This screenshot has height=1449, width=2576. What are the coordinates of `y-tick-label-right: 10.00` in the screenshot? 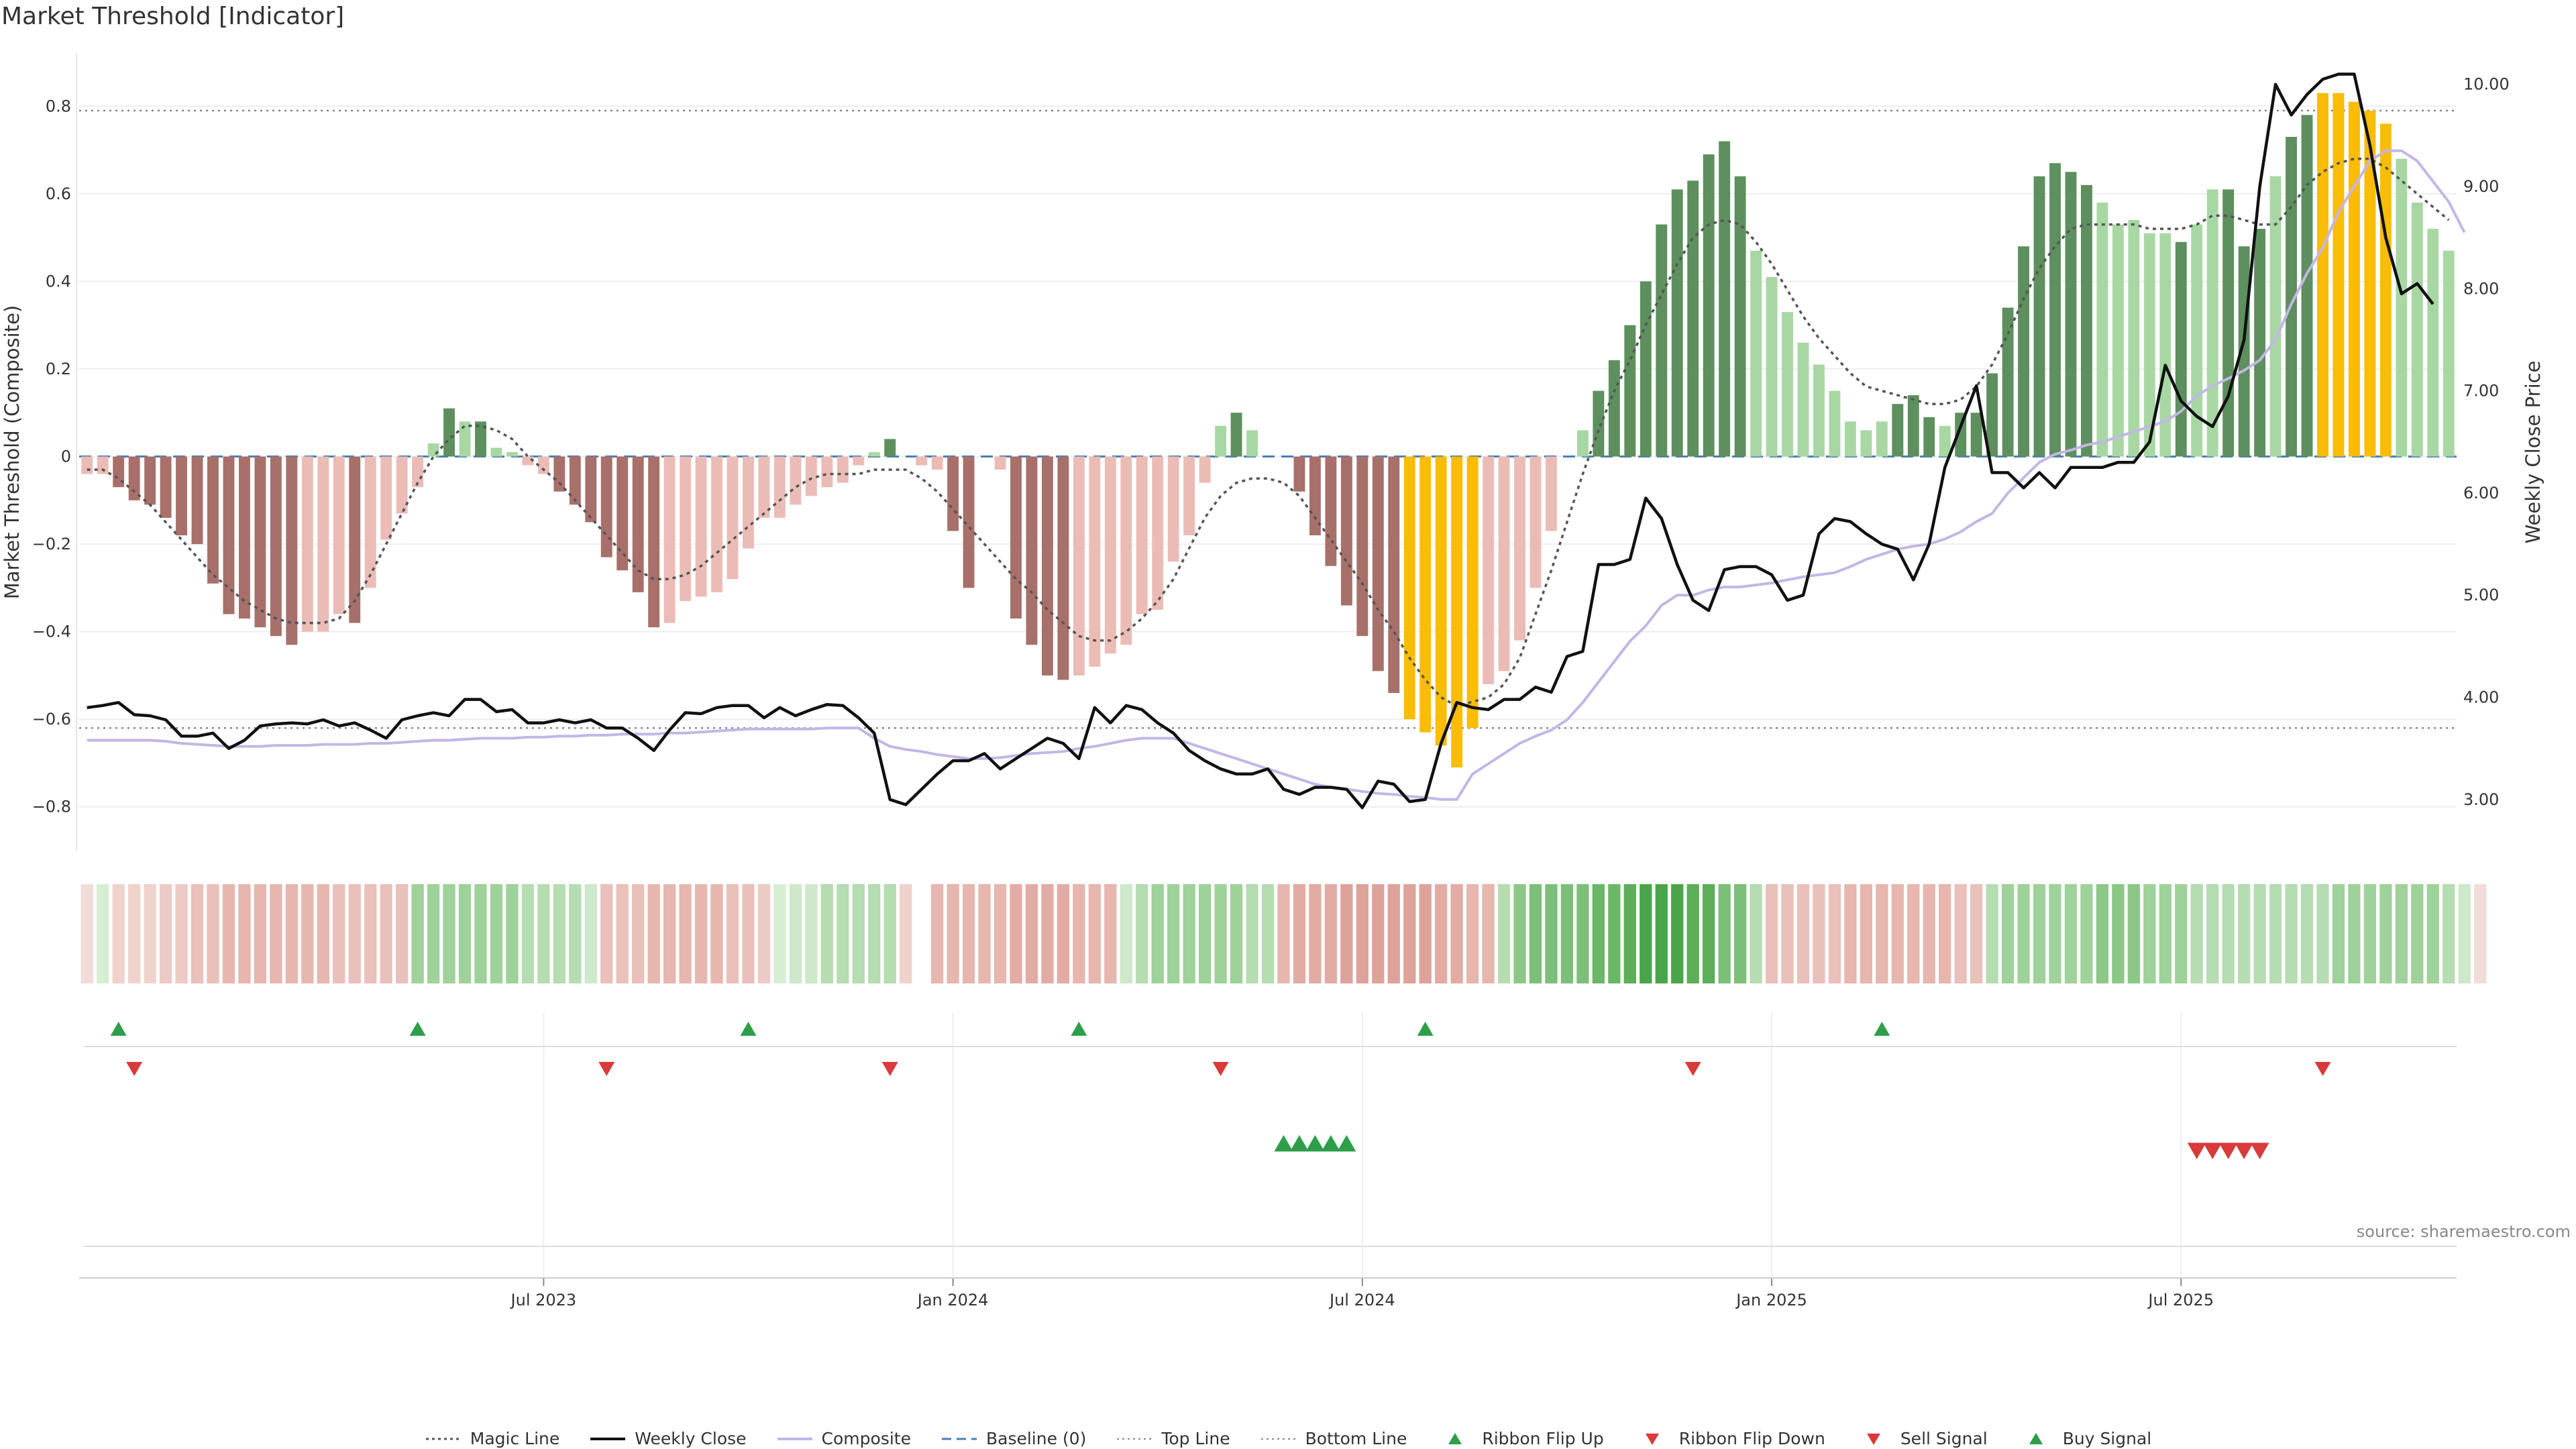 It's located at (2486, 84).